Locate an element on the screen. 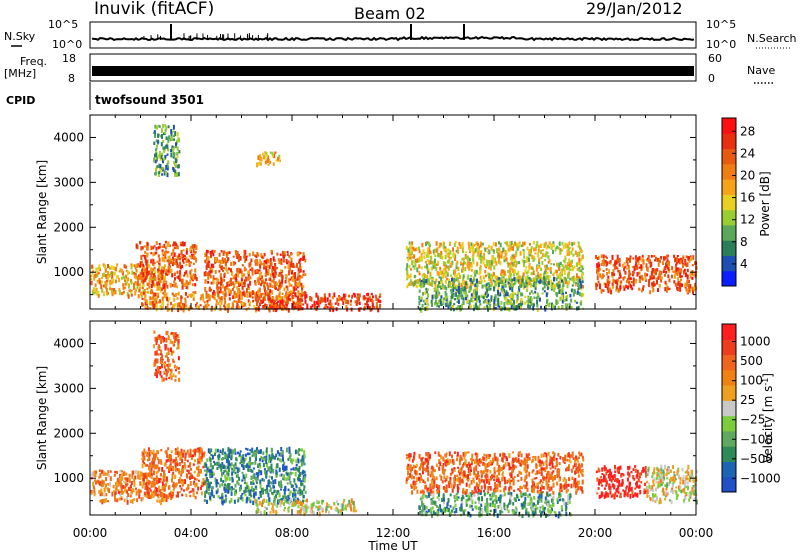 The height and width of the screenshot is (554, 800). freq-left-tick-bottom: 8 is located at coordinates (71, 78).